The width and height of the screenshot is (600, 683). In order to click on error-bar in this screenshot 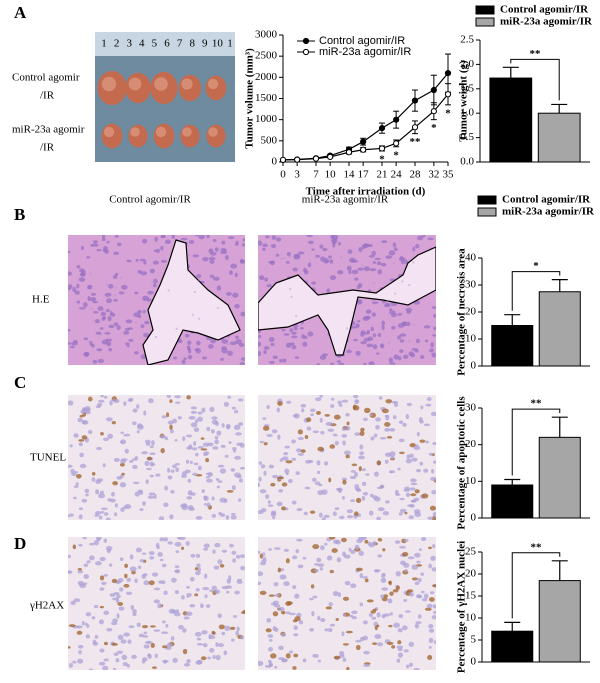, I will do `click(559, 427)`.